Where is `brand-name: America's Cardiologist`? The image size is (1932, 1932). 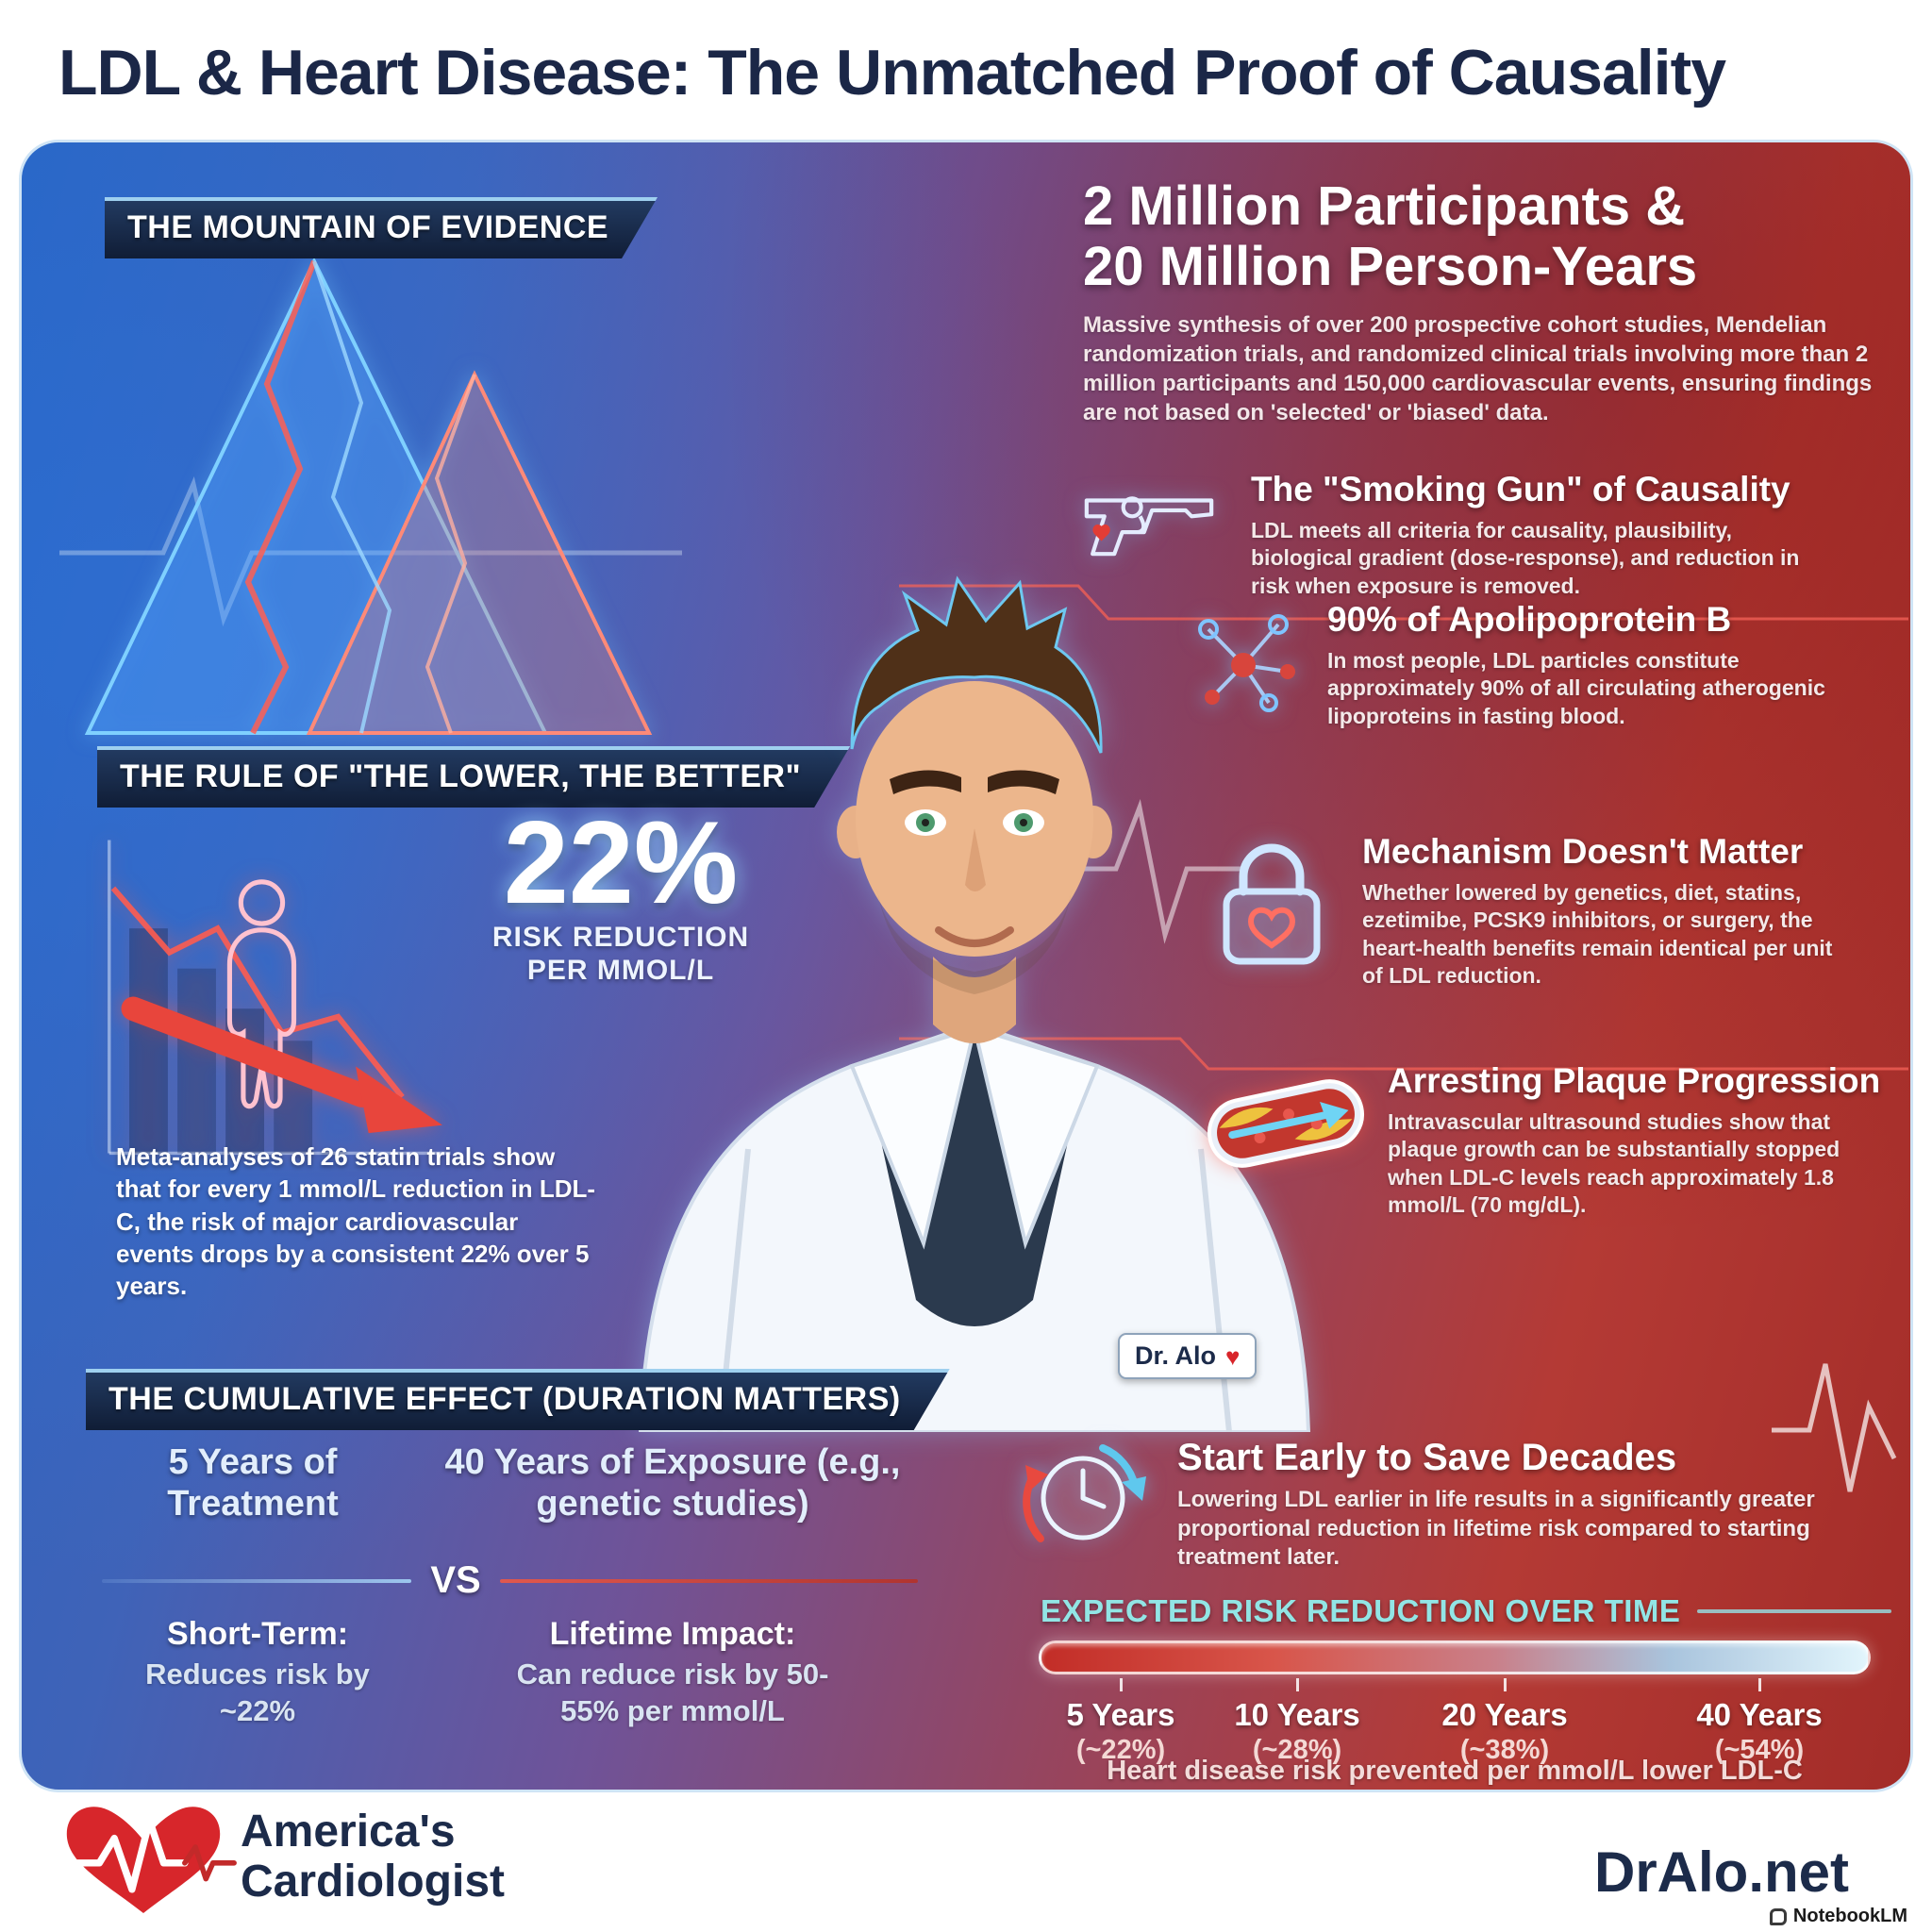
brand-name: America's Cardiologist is located at coordinates (373, 1857).